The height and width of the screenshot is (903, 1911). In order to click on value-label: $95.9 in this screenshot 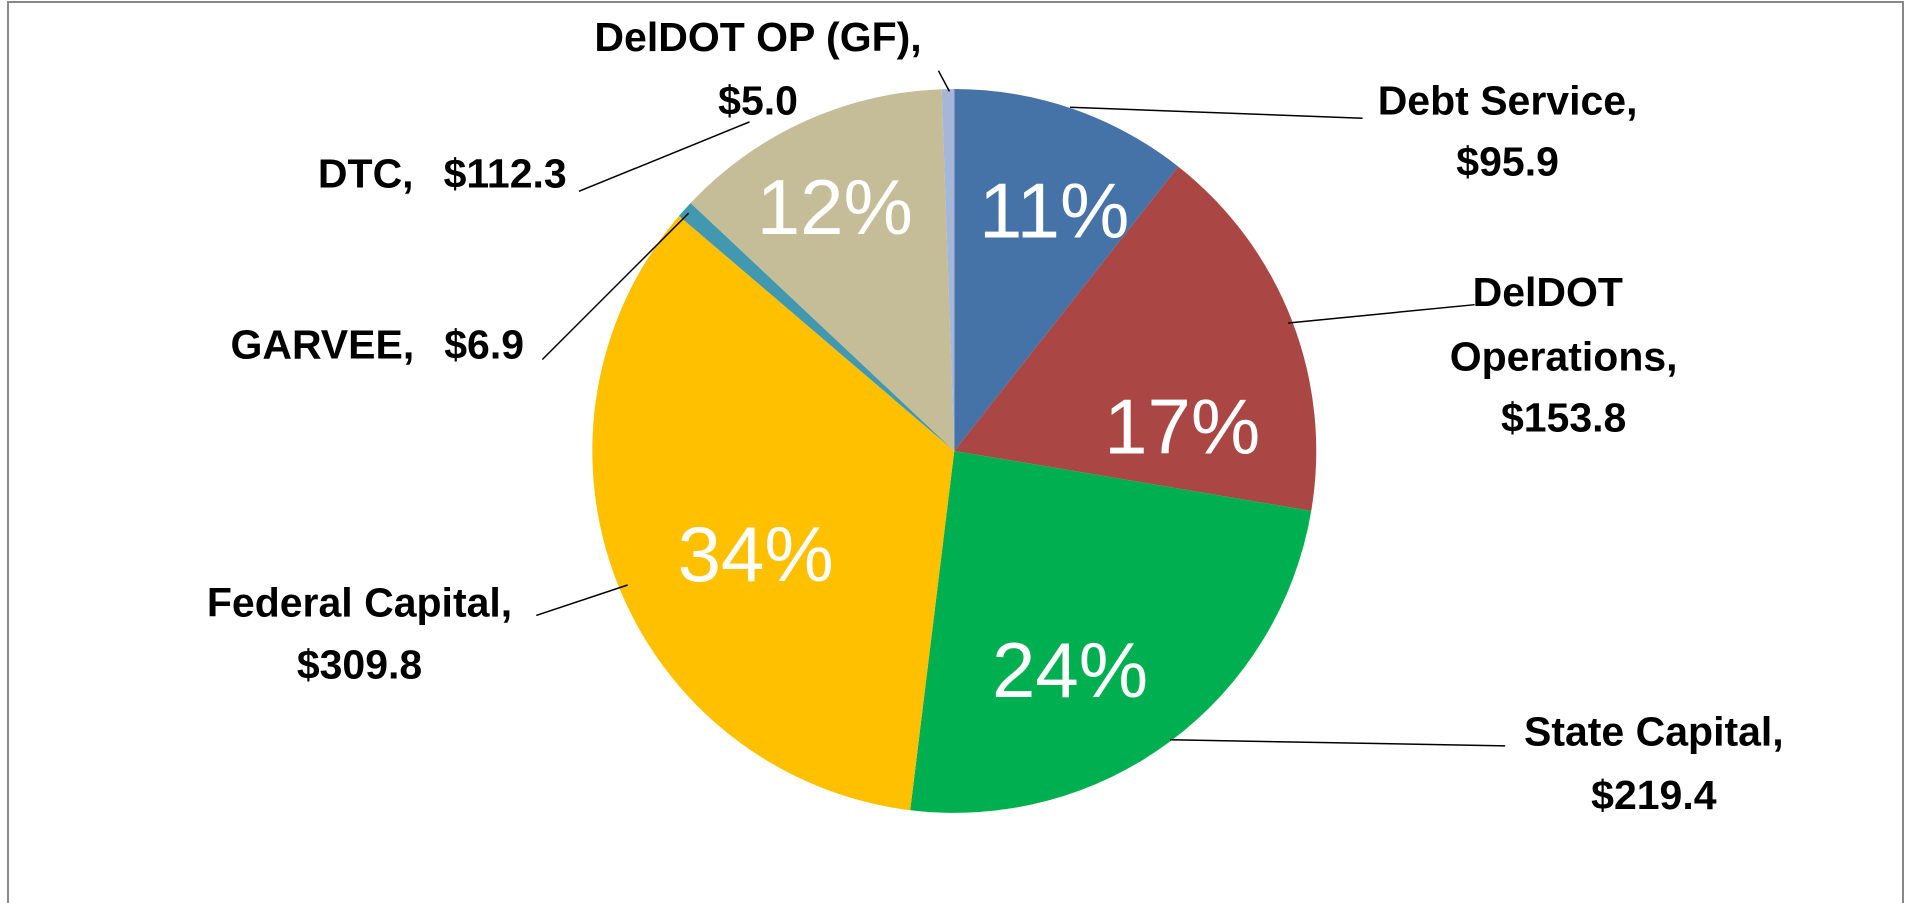, I will do `click(1507, 161)`.